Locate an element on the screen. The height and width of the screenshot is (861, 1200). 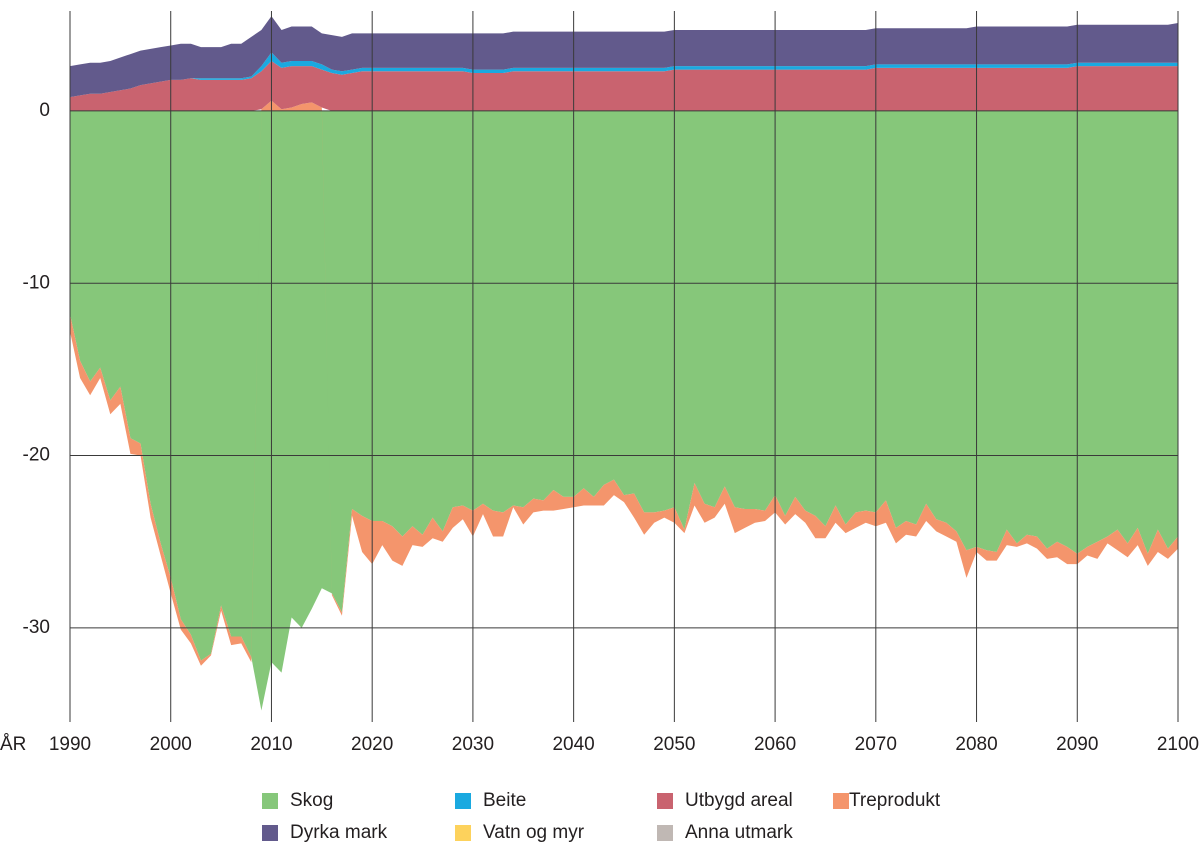
y-tick-label: -20 is located at coordinates (36, 455).